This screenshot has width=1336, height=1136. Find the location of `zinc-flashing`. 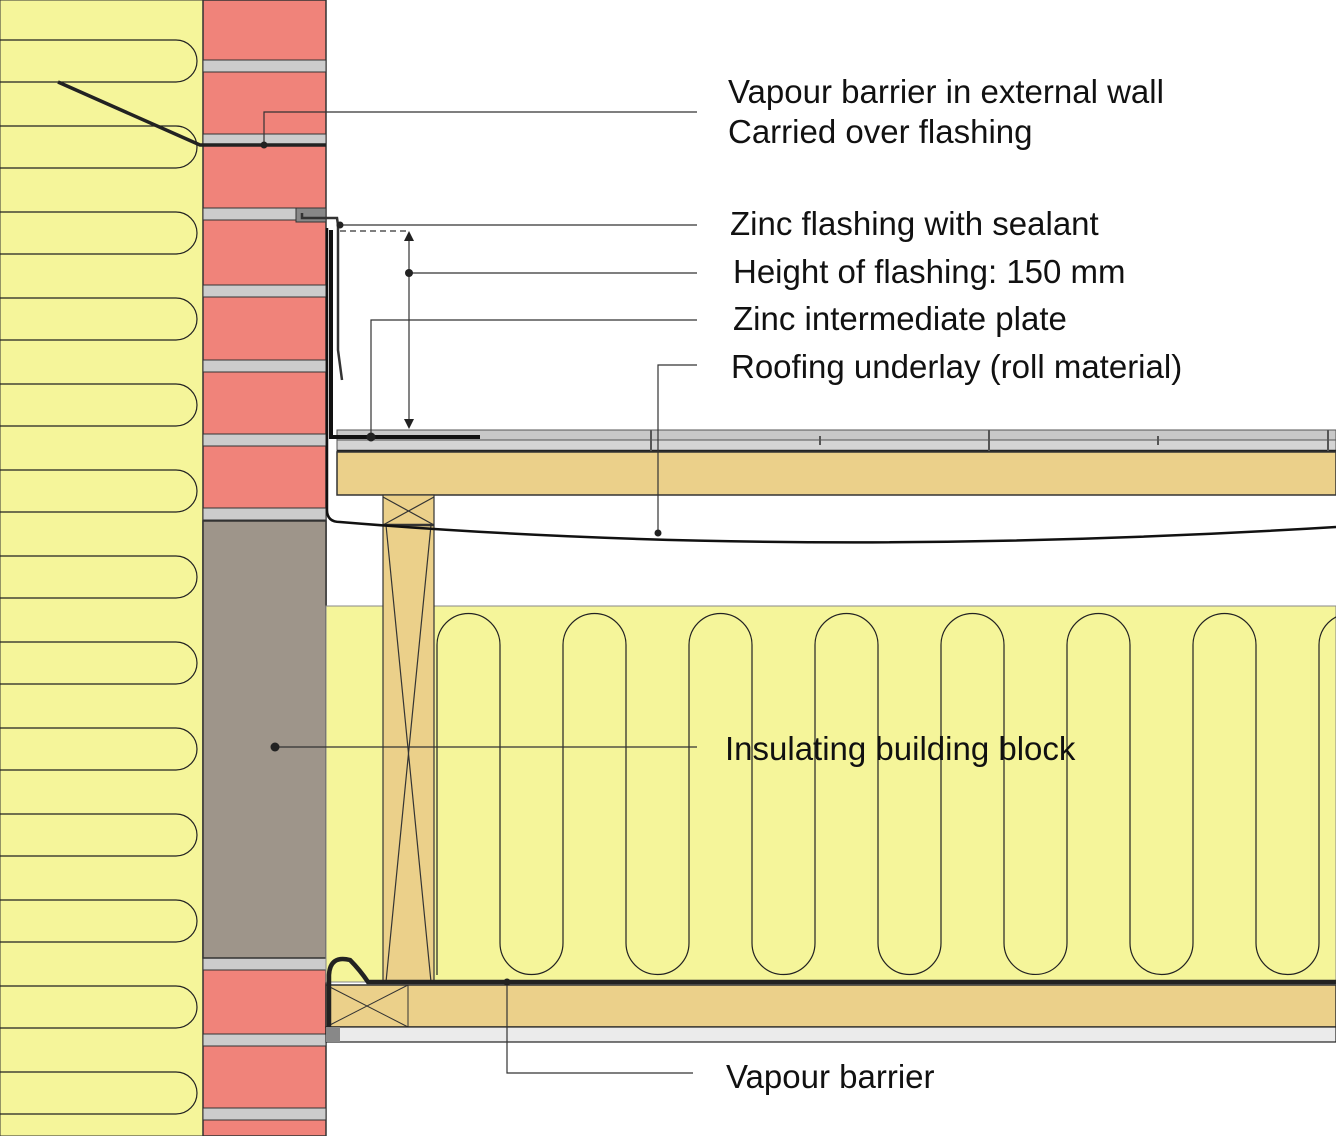

zinc-flashing is located at coordinates (387, 323).